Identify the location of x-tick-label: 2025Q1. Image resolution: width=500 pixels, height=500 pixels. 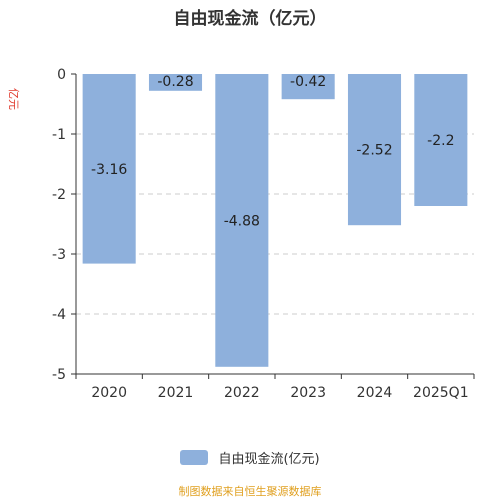
(441, 393).